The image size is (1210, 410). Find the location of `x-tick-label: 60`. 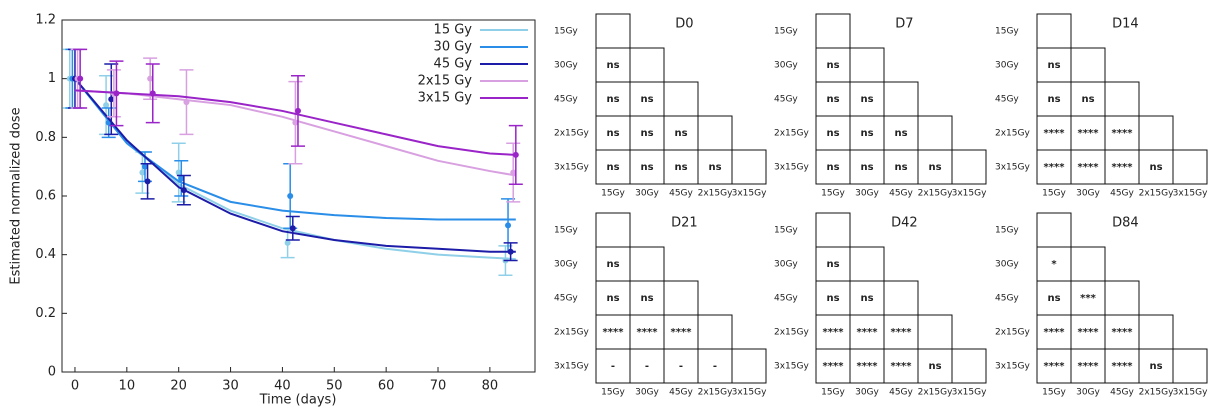

x-tick-label: 60 is located at coordinates (386, 386).